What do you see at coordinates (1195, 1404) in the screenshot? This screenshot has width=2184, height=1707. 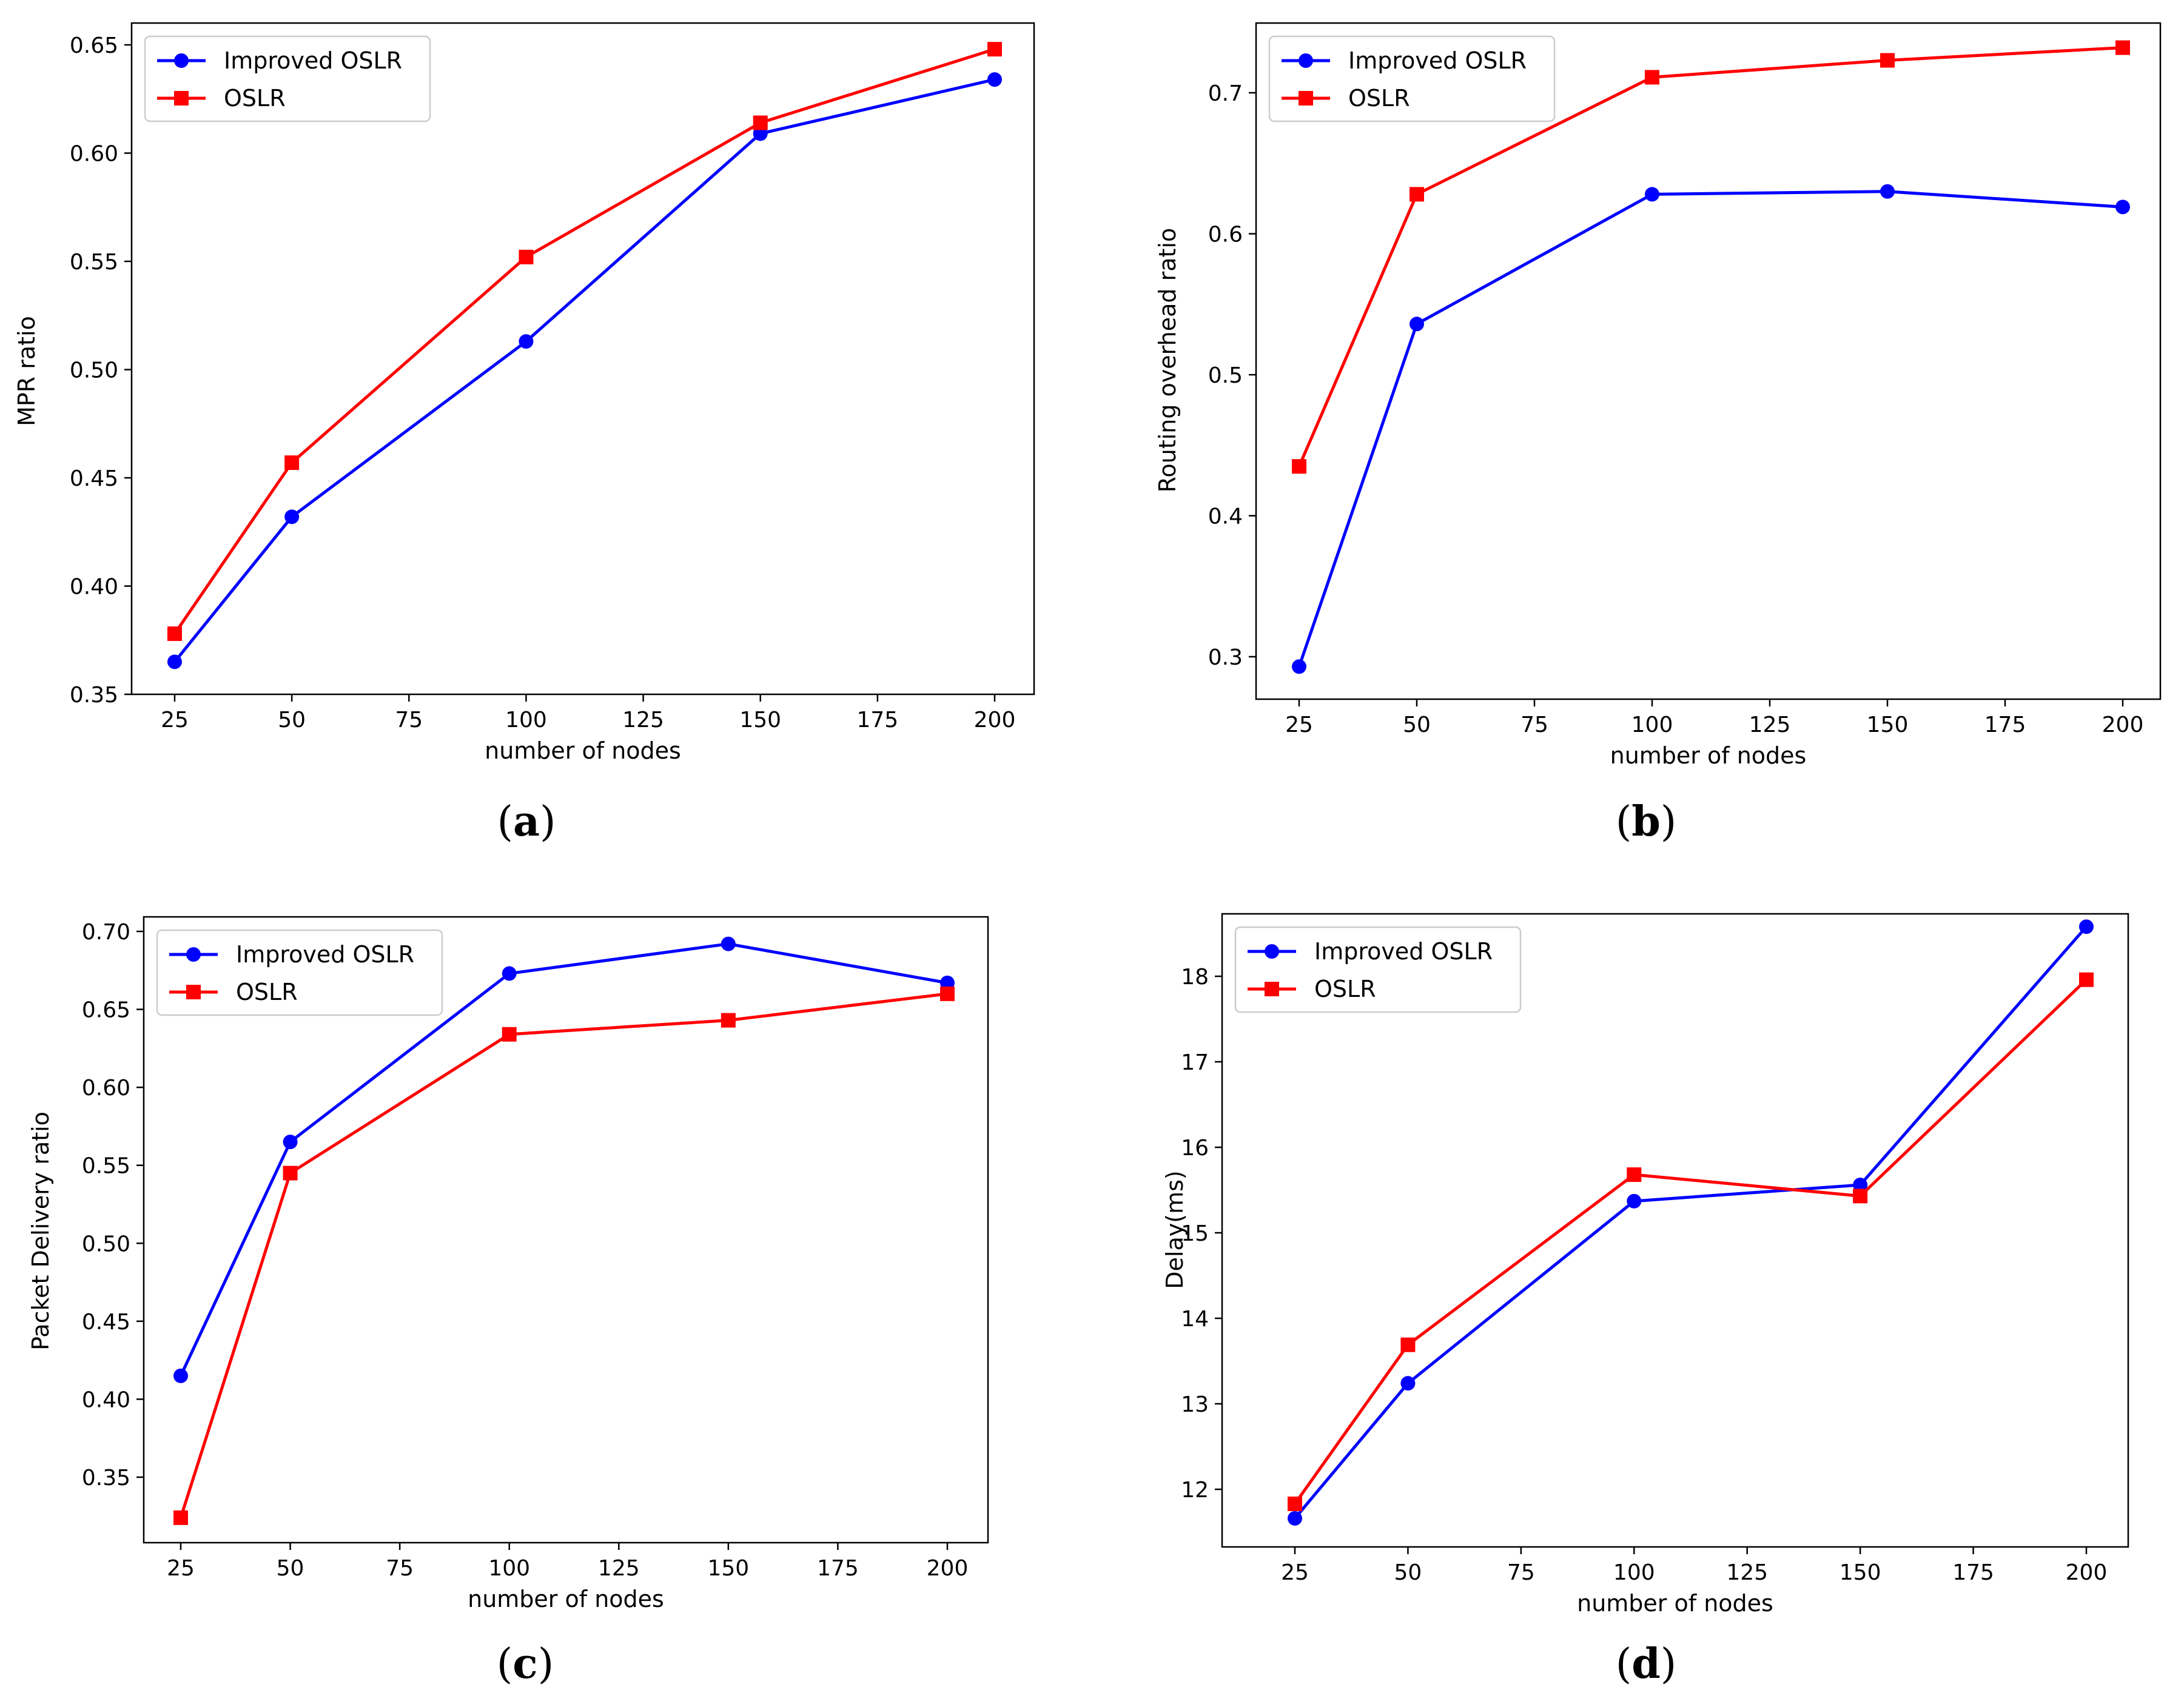 I see `y-tick-label: 13` at bounding box center [1195, 1404].